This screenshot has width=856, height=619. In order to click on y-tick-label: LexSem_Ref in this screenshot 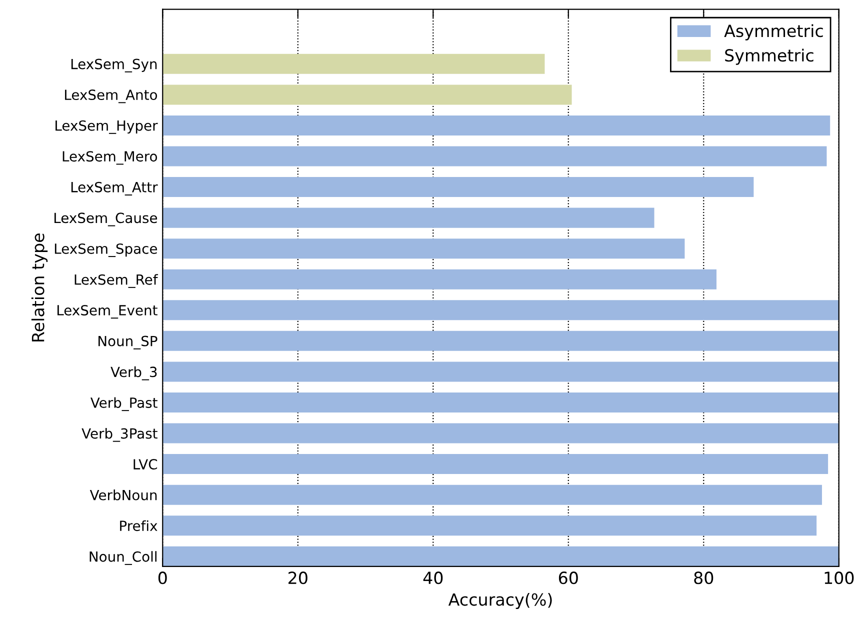, I will do `click(116, 281)`.